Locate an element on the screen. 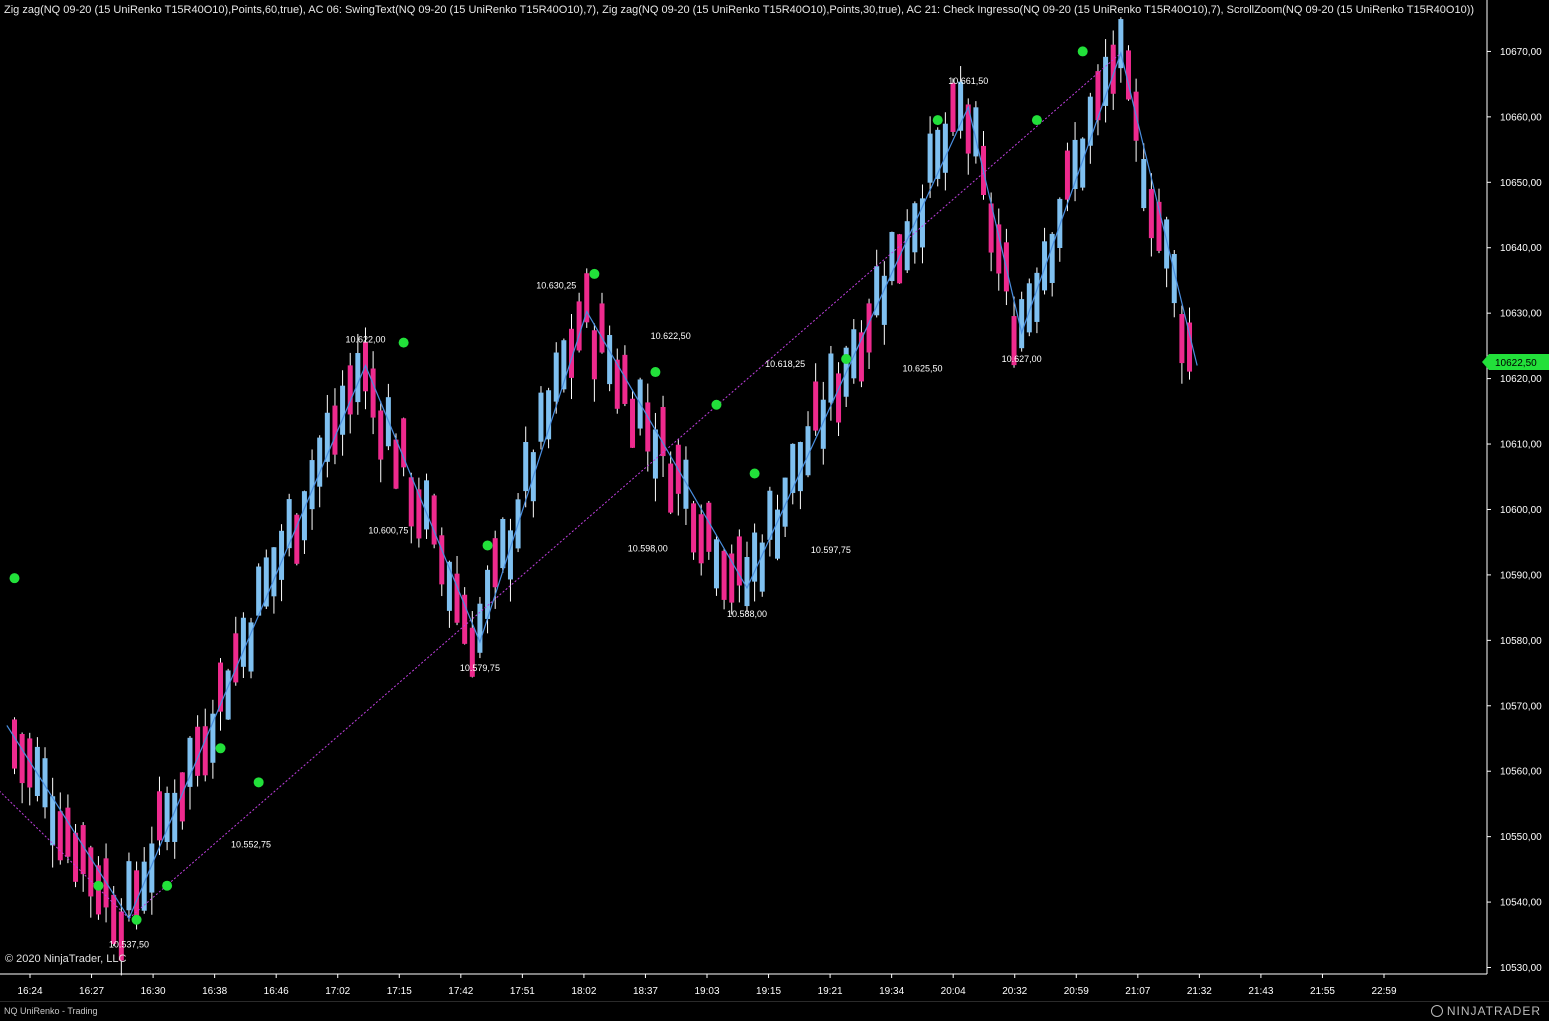  x-tick-label: 16:24 is located at coordinates (29, 991).